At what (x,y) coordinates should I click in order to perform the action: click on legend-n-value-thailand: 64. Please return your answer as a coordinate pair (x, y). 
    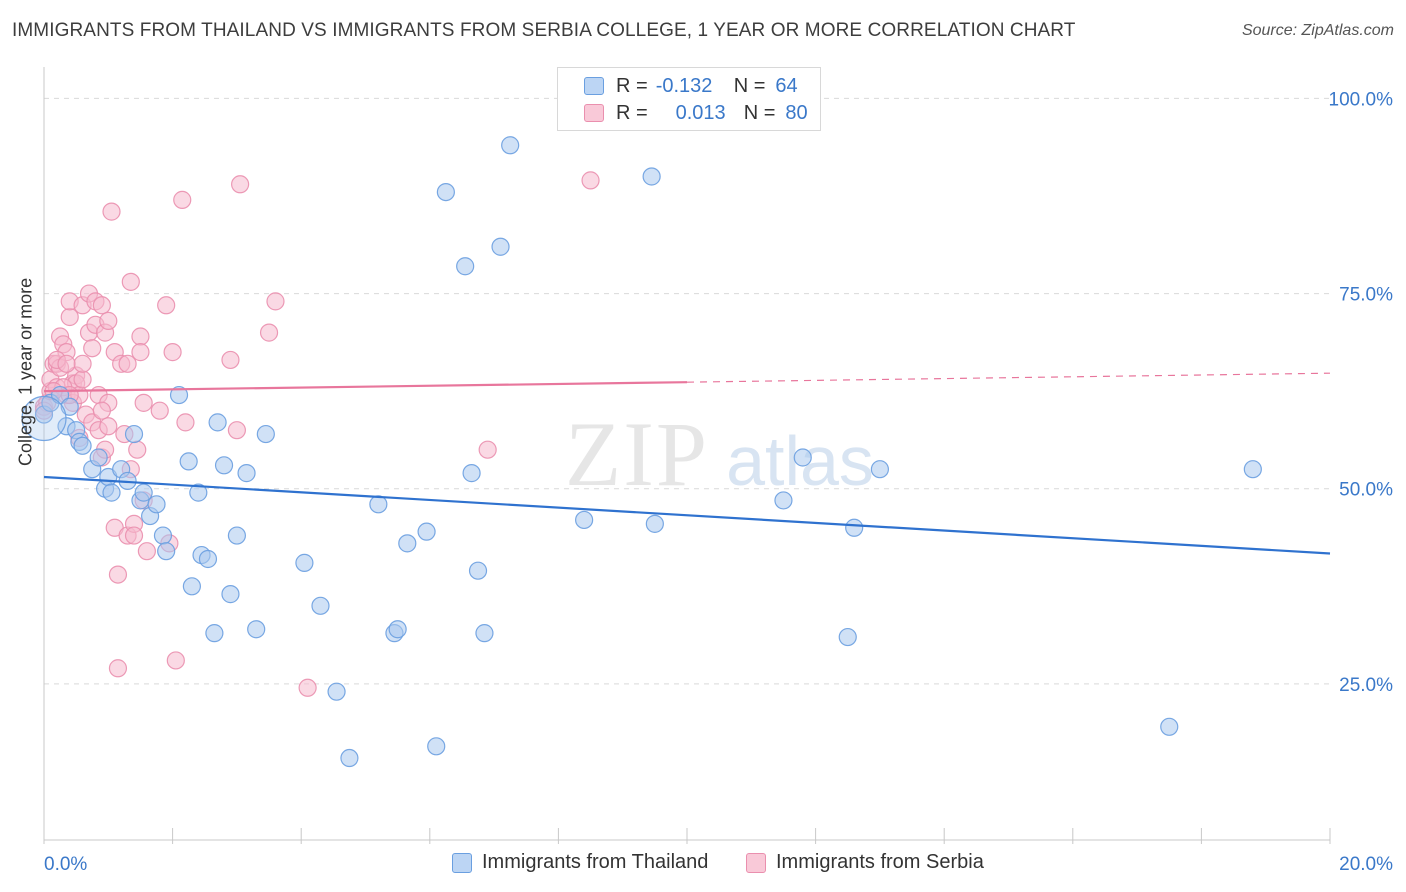
    Looking at the image, I should click on (786, 85).